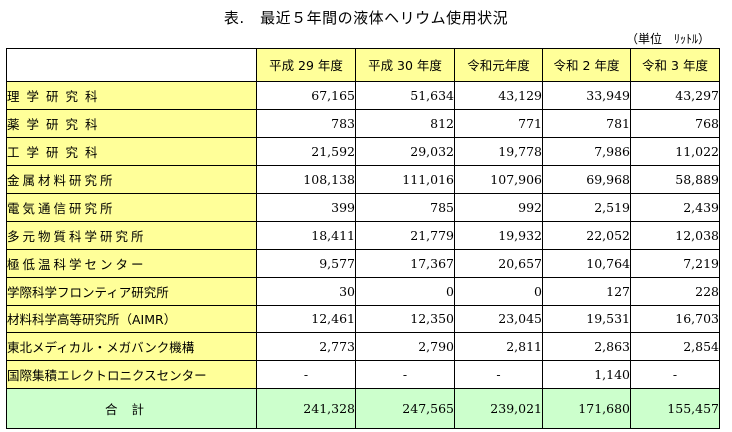 The image size is (732, 432). Describe the element at coordinates (131, 263) in the screenshot. I see `row-label: 極低温科学センター` at that location.